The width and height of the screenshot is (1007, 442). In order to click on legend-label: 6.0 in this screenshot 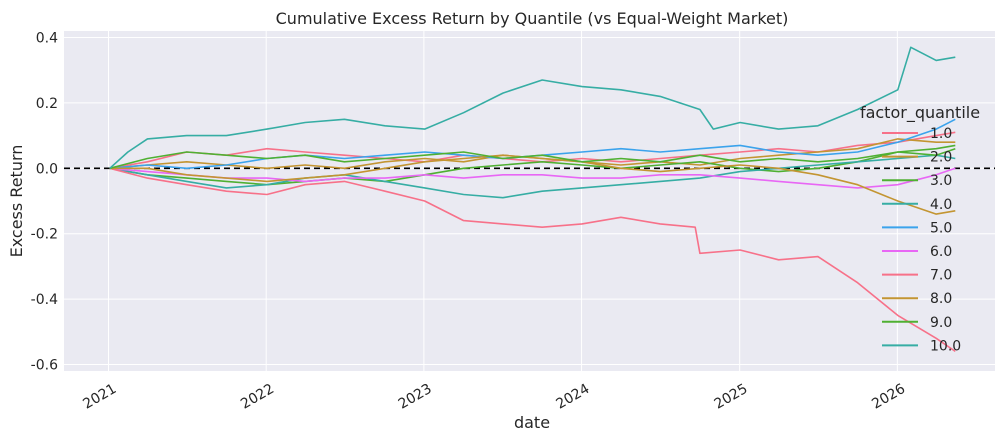, I will do `click(941, 252)`.